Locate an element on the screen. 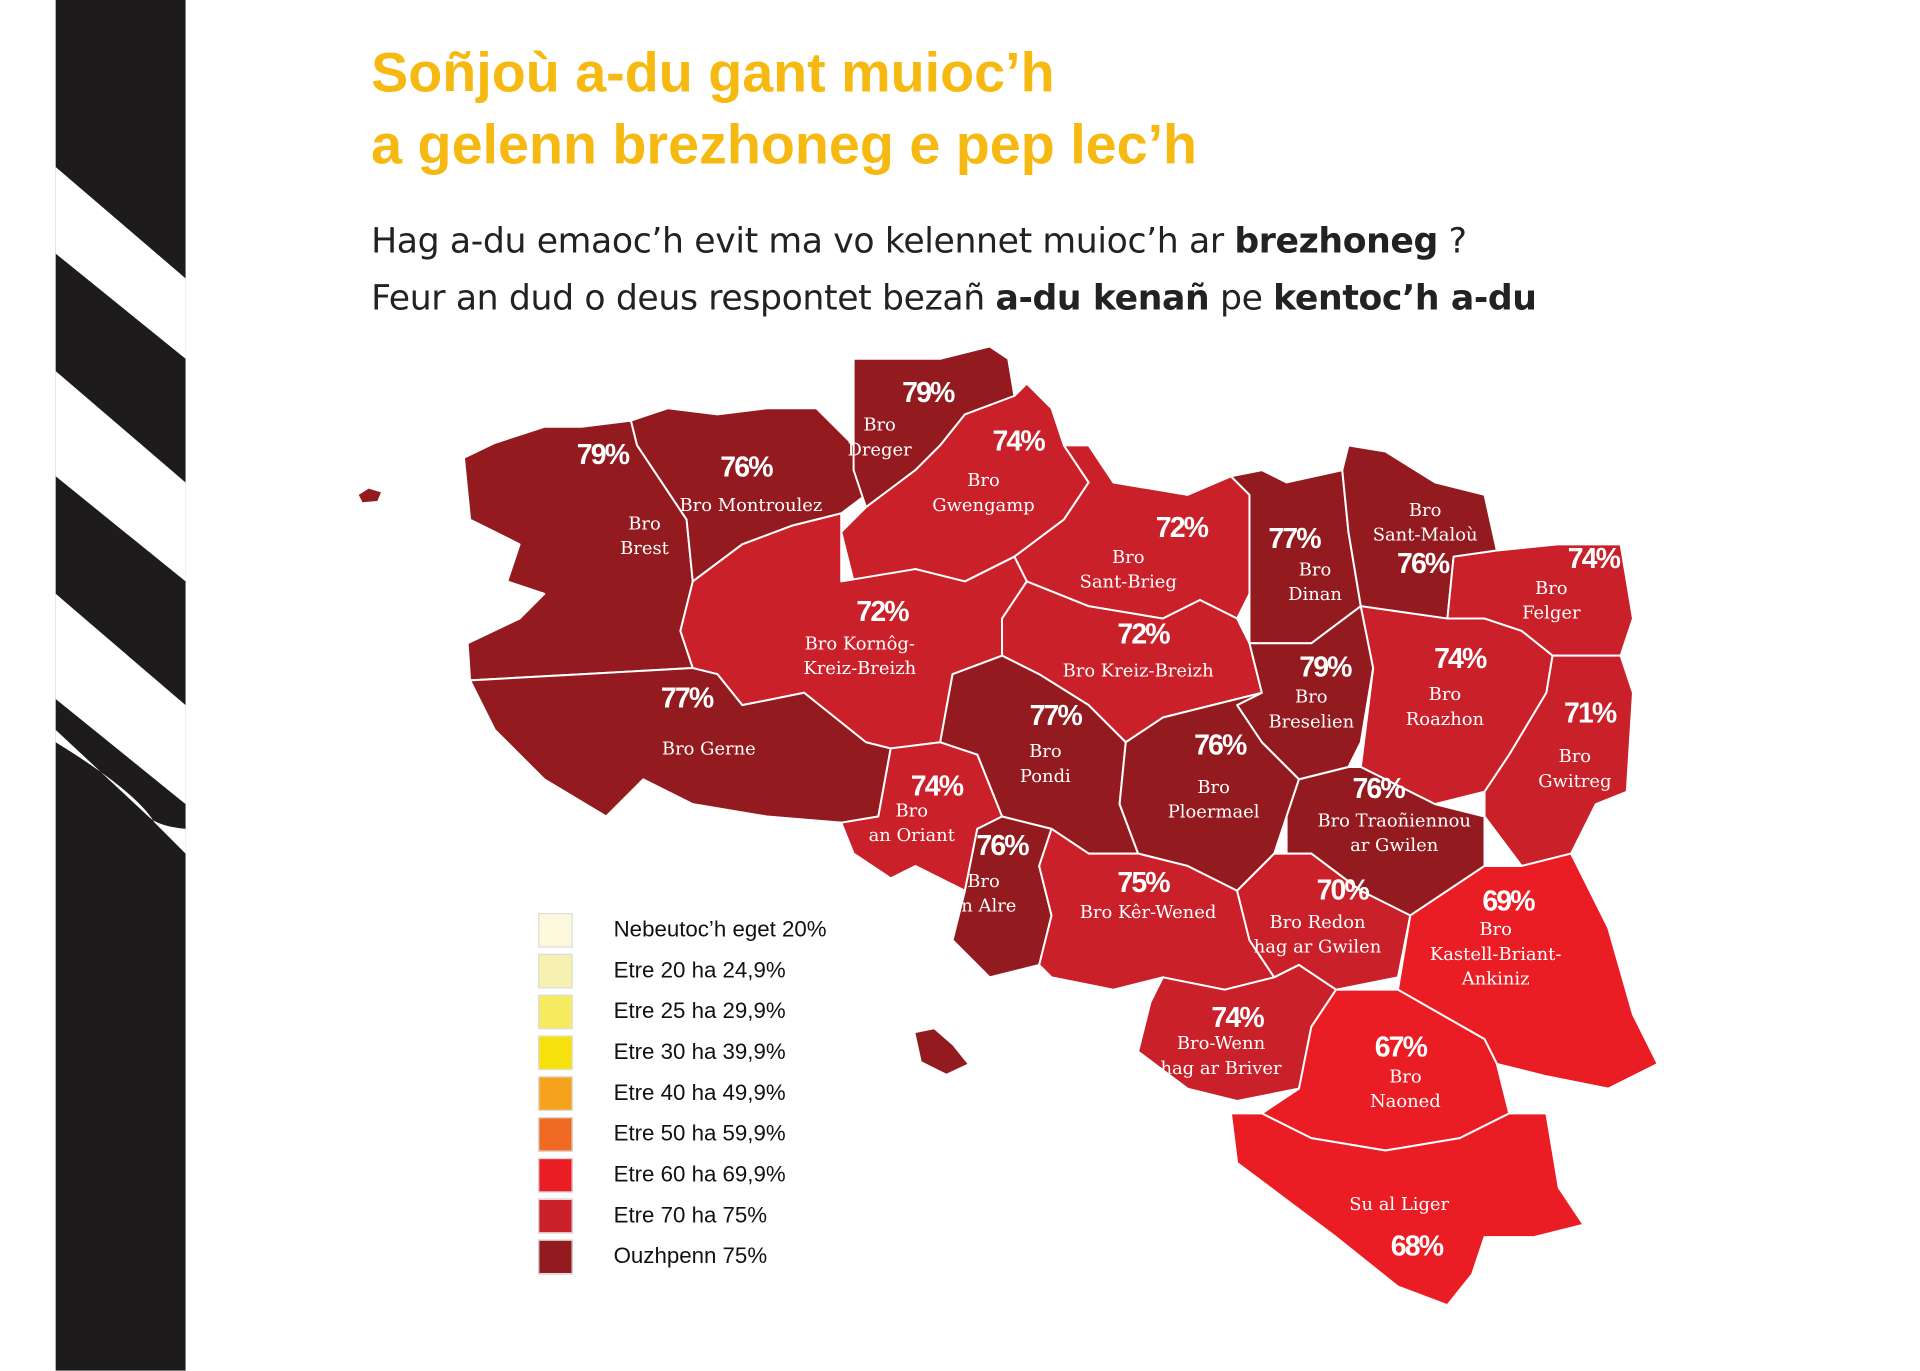 This screenshot has width=1920, height=1371. legend-item: Ouzhpenn 75% is located at coordinates (682, 1256).